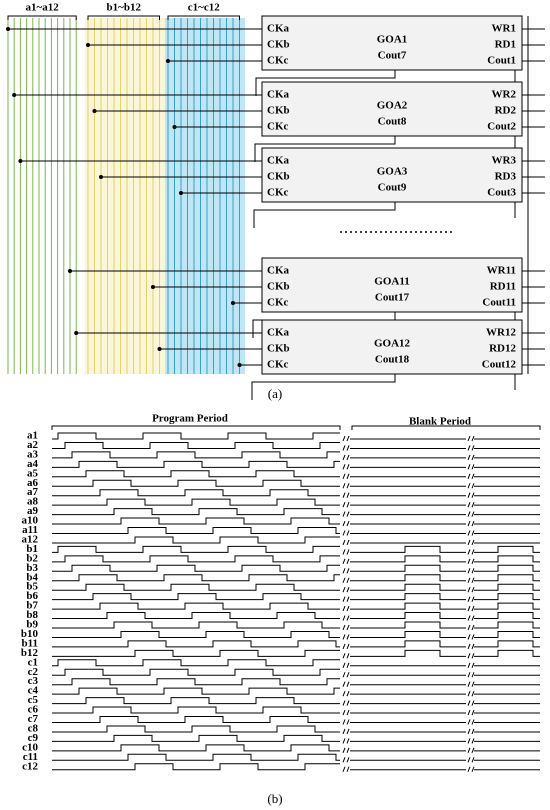 This screenshot has width=550, height=810. What do you see at coordinates (205, 196) in the screenshot?
I see `c-bus-shade` at bounding box center [205, 196].